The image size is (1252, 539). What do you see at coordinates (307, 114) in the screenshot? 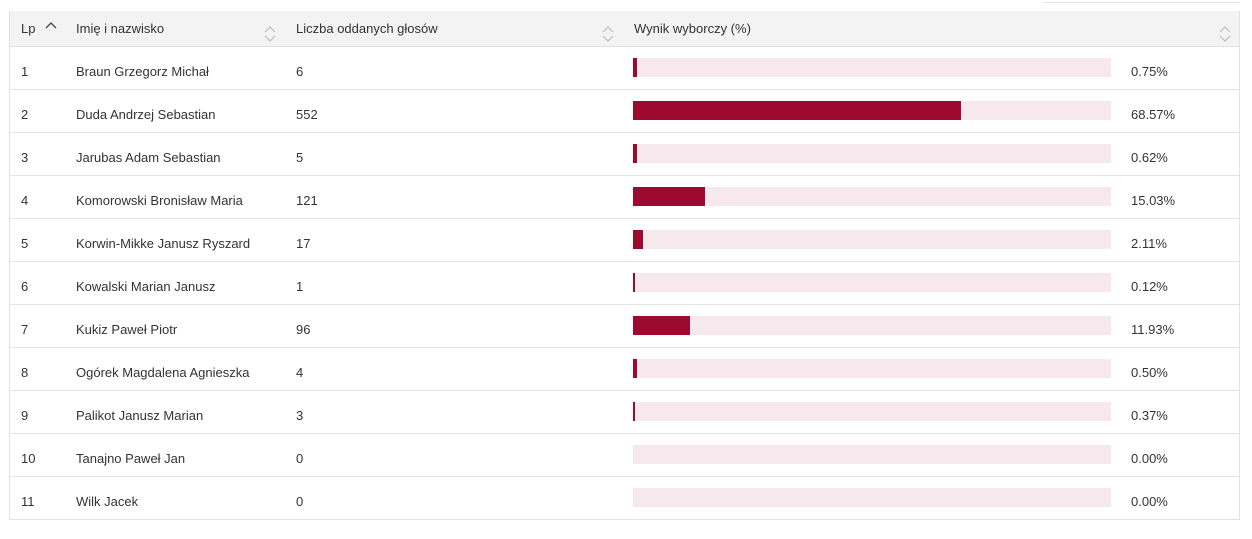
I see `row-votes: 552` at bounding box center [307, 114].